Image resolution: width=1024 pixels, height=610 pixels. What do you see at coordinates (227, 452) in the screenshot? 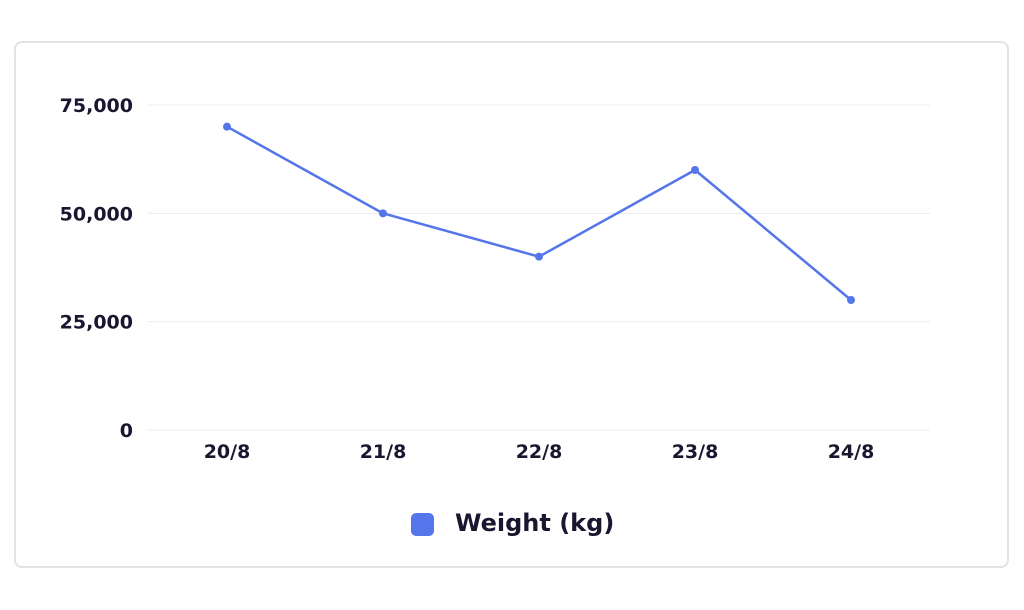
I see `x-tick-label: 20/8` at bounding box center [227, 452].